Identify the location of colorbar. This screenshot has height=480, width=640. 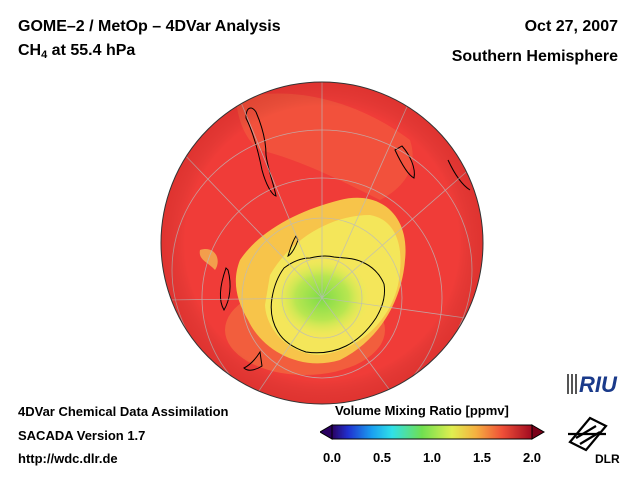
(432, 432).